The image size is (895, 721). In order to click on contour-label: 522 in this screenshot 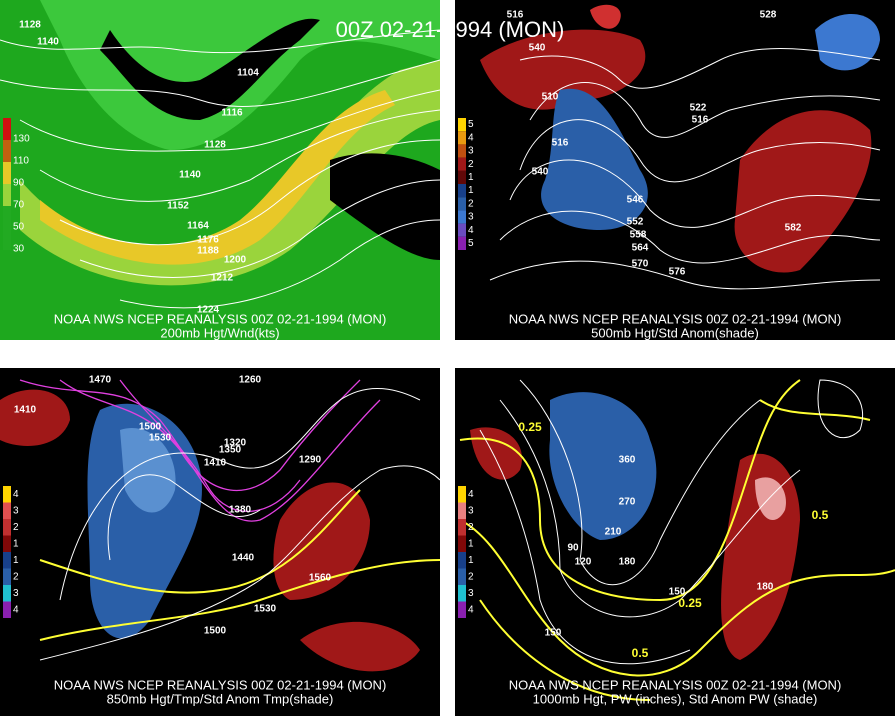, I will do `click(698, 108)`.